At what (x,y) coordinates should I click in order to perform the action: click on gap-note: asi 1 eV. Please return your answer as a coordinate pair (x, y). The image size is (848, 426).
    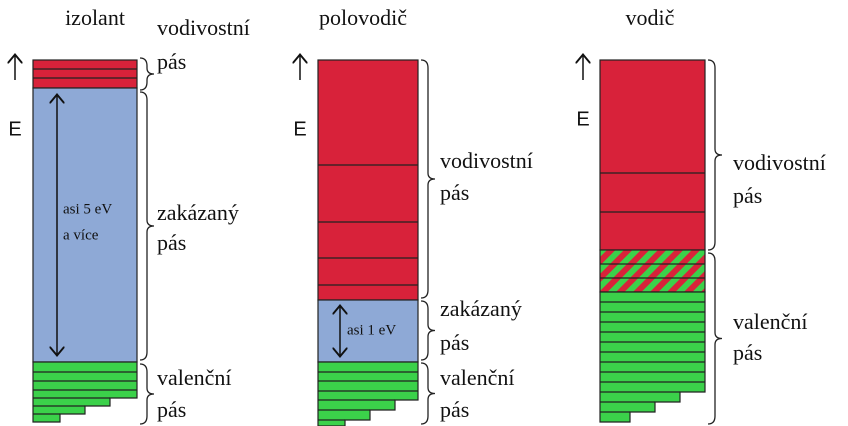
    Looking at the image, I should click on (371, 330).